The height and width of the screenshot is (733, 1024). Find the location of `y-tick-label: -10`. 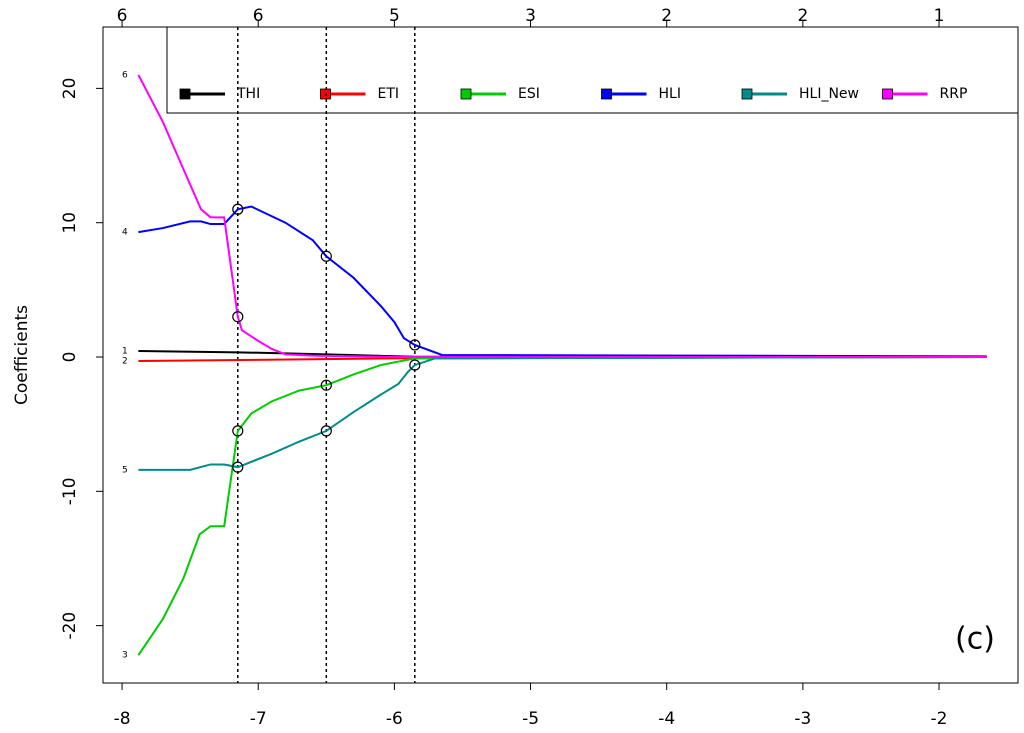

y-tick-label: -10 is located at coordinates (70, 491).